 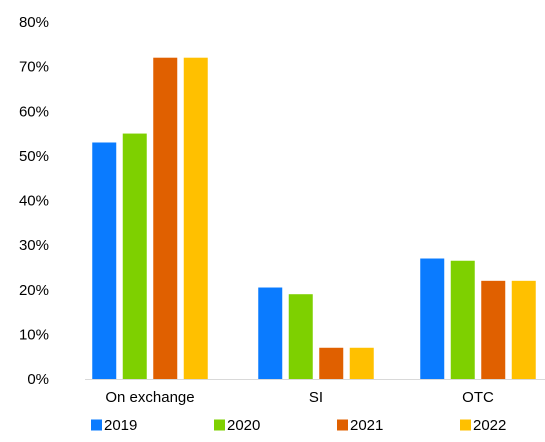 What do you see at coordinates (316, 397) in the screenshot?
I see `x-tick-label: SI` at bounding box center [316, 397].